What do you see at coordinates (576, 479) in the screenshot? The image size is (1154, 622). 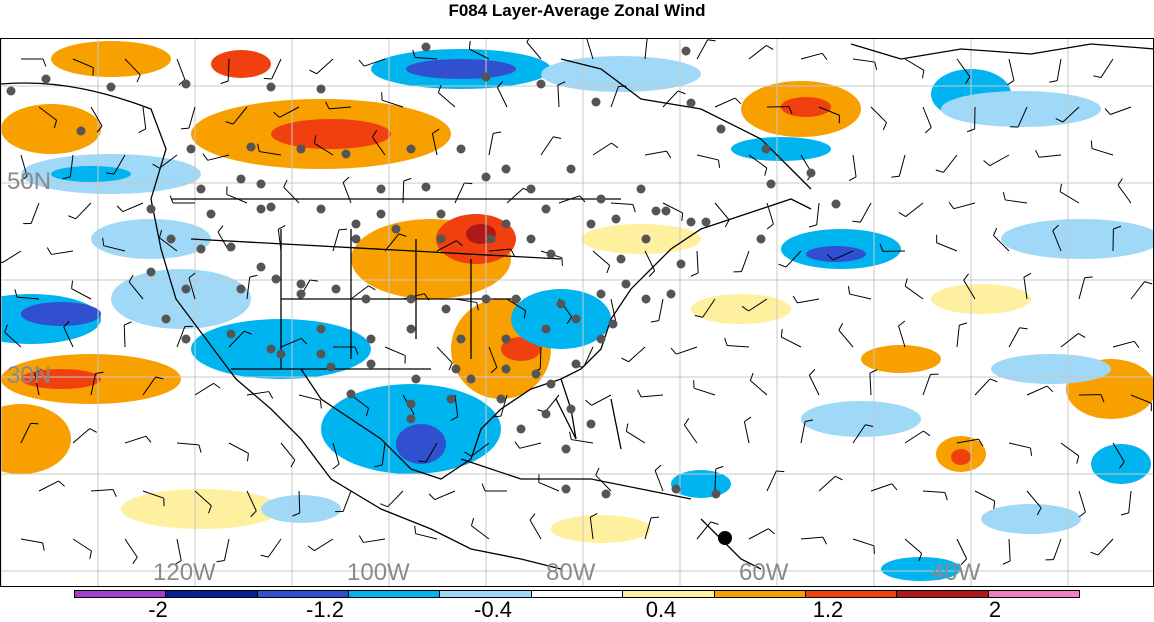 I see `outline-path` at bounding box center [576, 479].